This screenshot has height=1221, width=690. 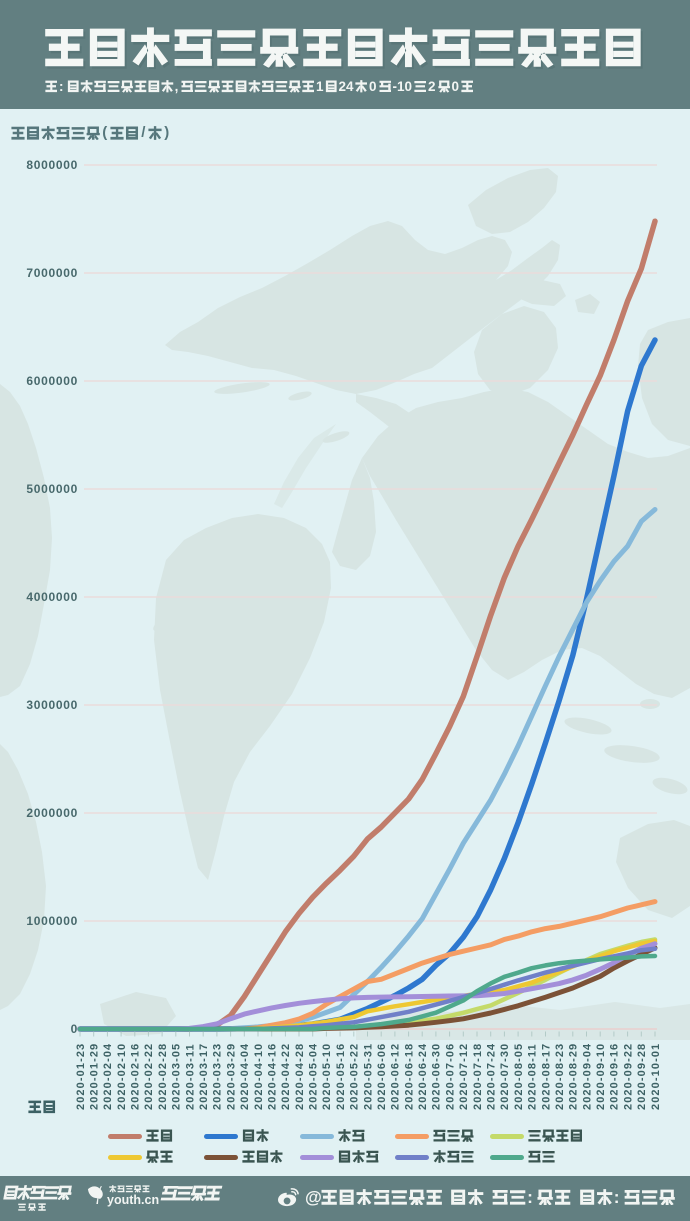 What do you see at coordinates (464, 1076) in the screenshot?
I see `svg-text: 2020-07-12` at bounding box center [464, 1076].